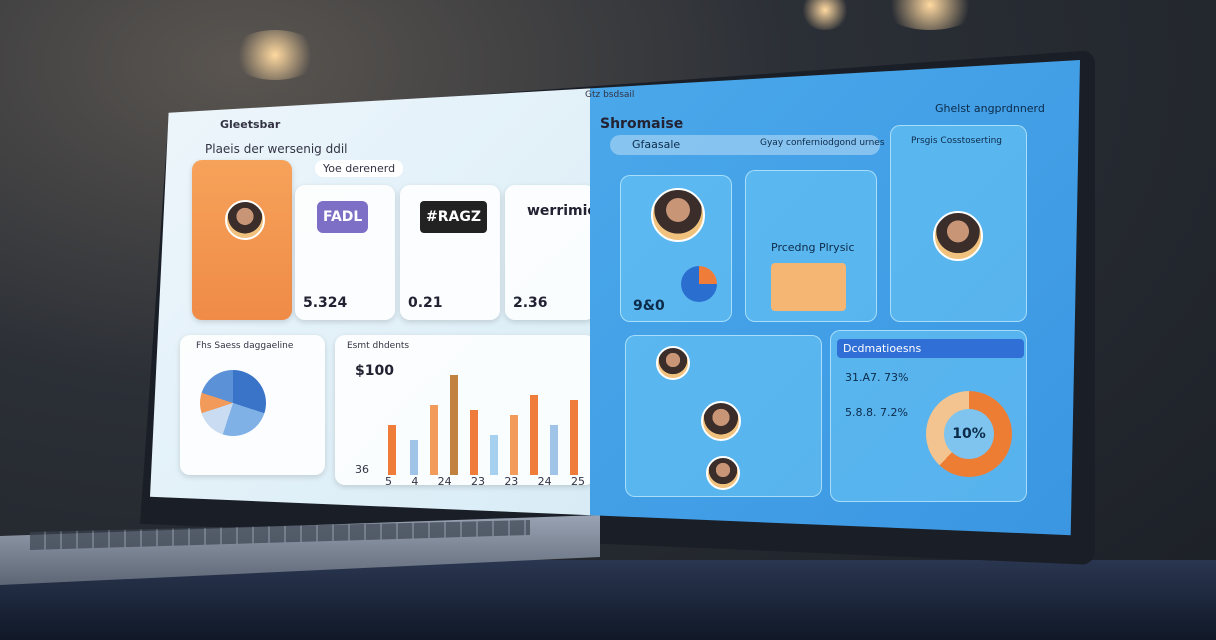  Describe the element at coordinates (577, 481) in the screenshot. I see `x-label: 25` at that location.